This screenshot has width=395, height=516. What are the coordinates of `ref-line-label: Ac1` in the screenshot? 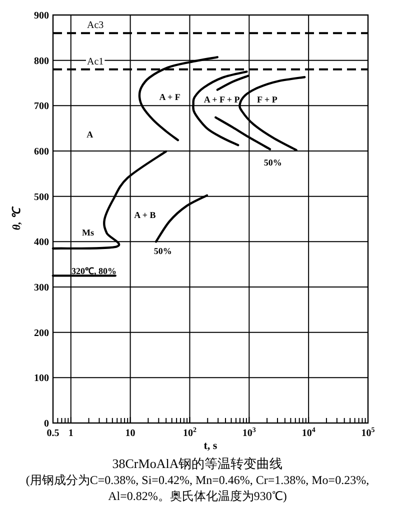 It's located at (95, 62).